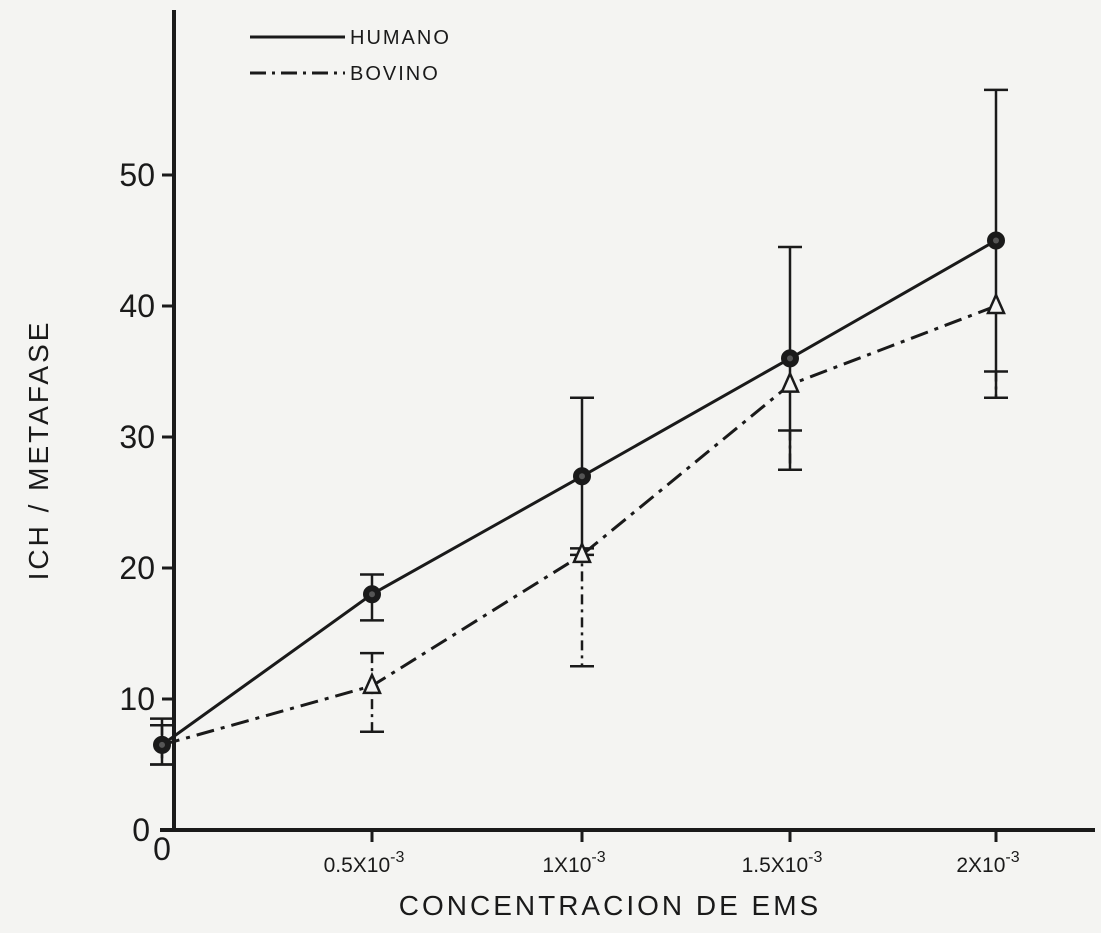 The width and height of the screenshot is (1101, 933). Describe the element at coordinates (566, 865) in the screenshot. I see `x-tick-label-base: 1X10` at that location.